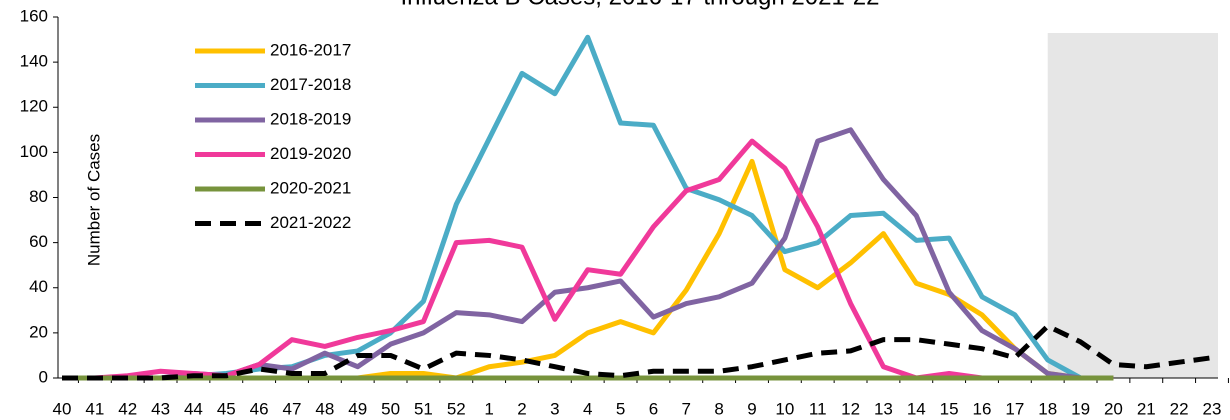 The height and width of the screenshot is (420, 1230). What do you see at coordinates (38, 196) in the screenshot?
I see `y-tick-label: 80` at bounding box center [38, 196].